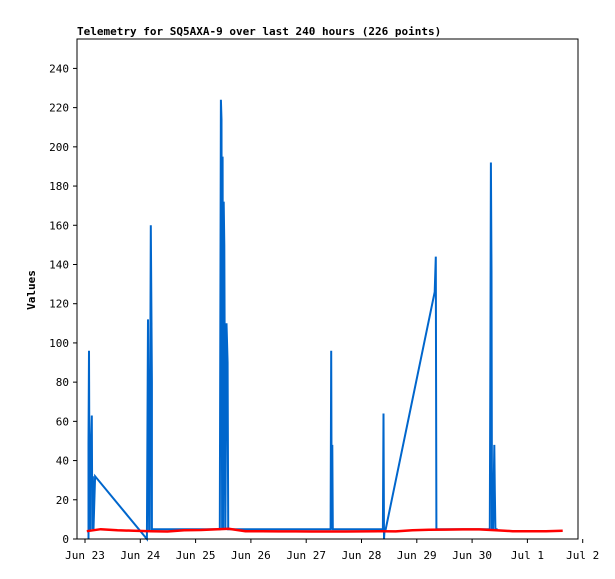 Image resolution: width=615 pixels, height=579 pixels. What do you see at coordinates (59, 304) in the screenshot?
I see `y-tick-label: 120` at bounding box center [59, 304].